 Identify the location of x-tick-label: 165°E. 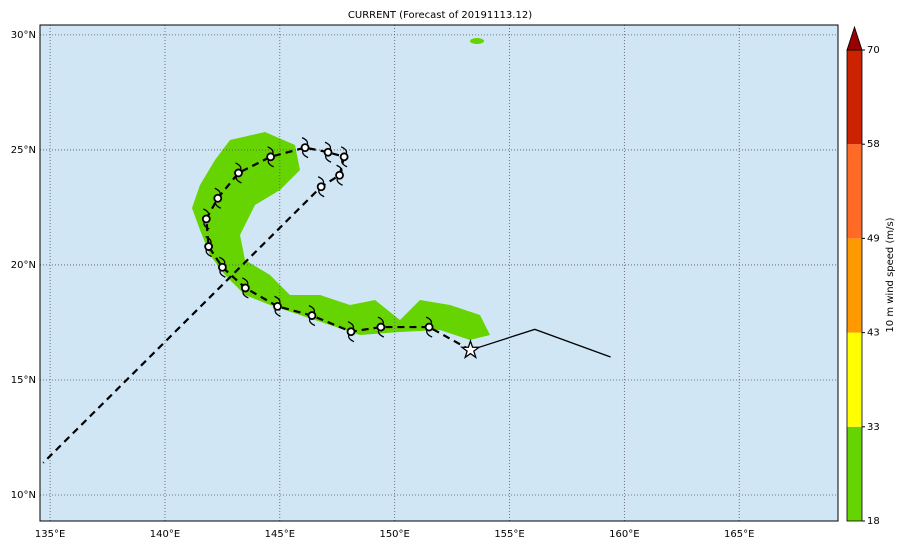
(739, 534).